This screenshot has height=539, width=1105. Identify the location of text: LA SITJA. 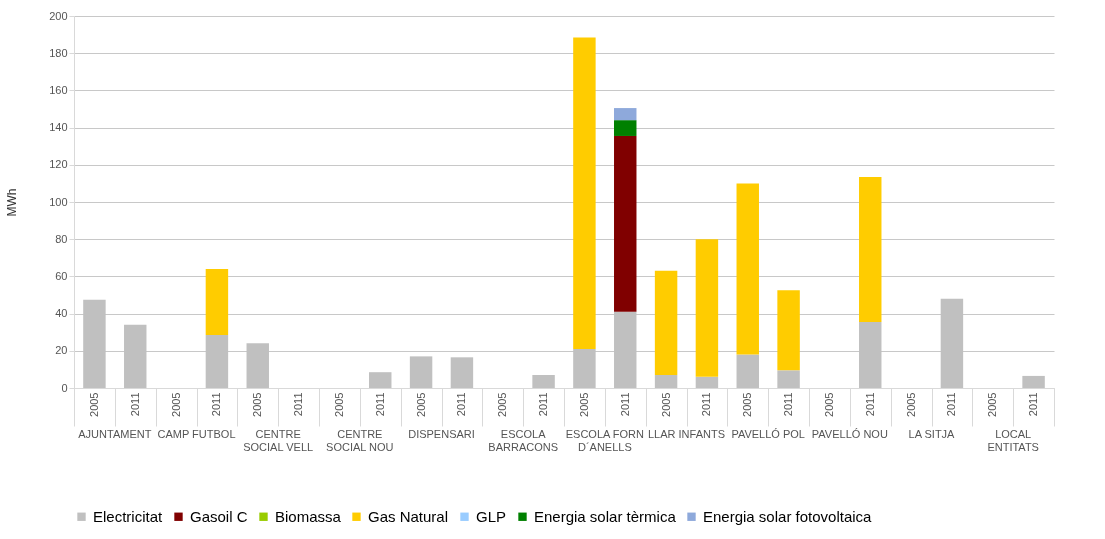
(932, 434).